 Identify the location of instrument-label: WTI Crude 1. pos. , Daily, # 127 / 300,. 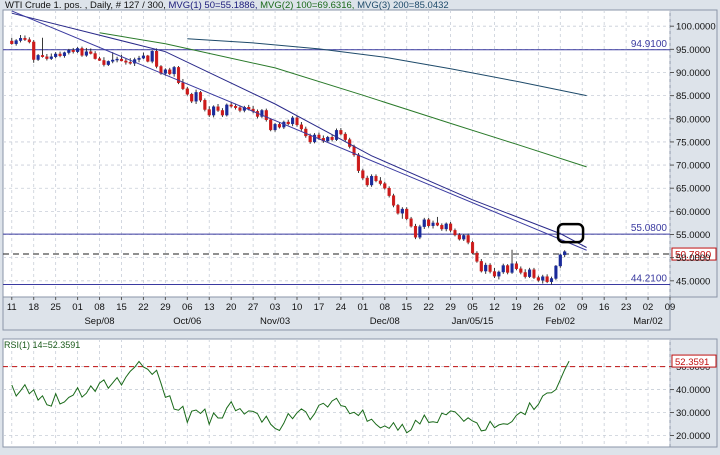
(85, 5).